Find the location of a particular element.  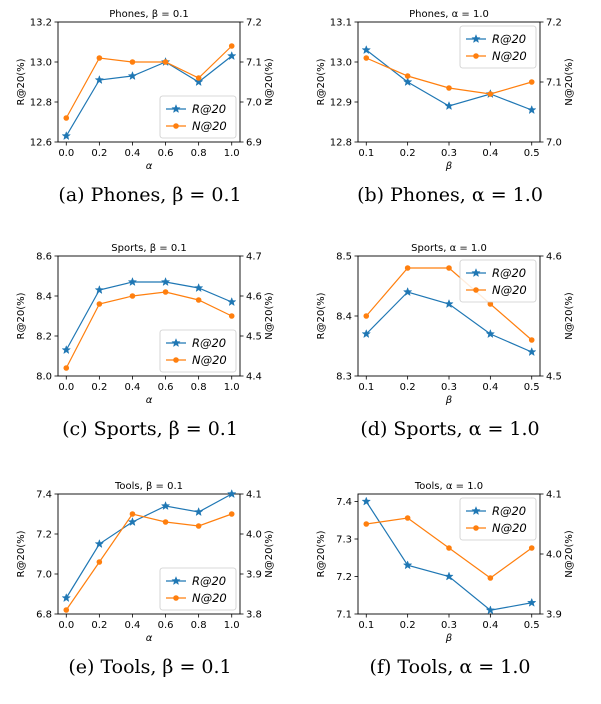

y2-tick-label: 4.7 is located at coordinates (254, 257).